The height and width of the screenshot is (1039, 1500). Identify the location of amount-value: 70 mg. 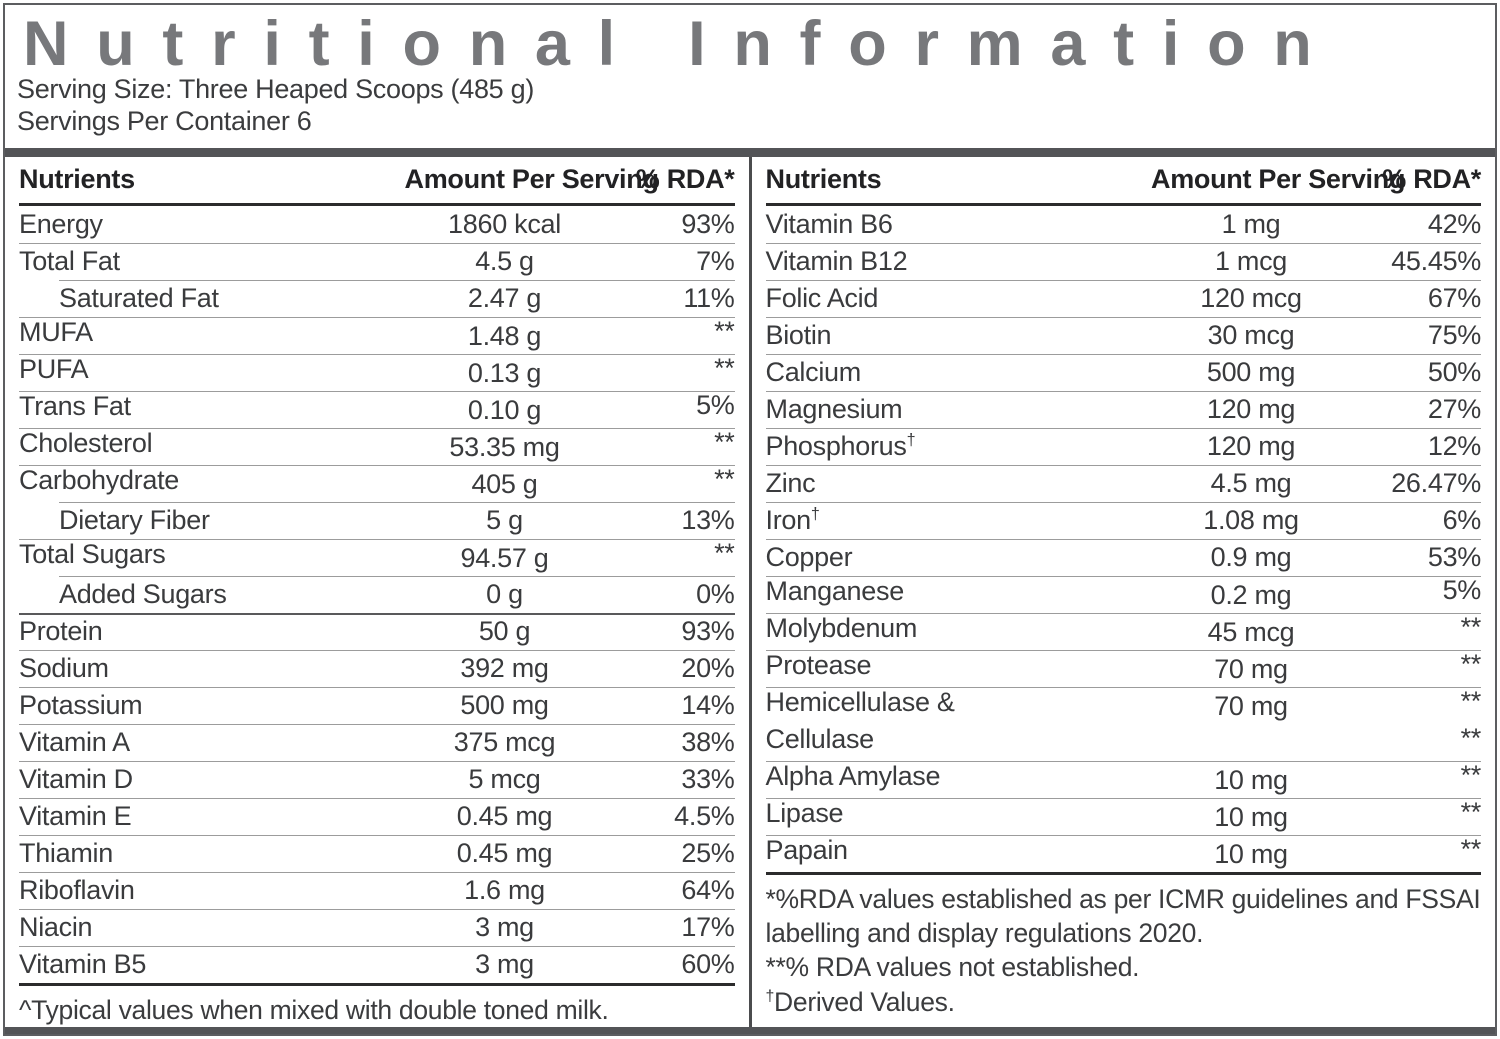
(1251, 705).